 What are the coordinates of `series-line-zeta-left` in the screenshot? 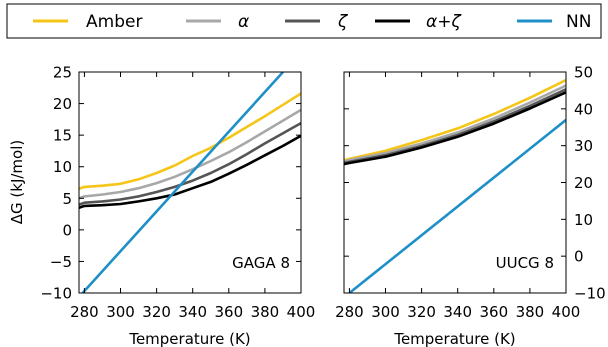 It's located at (190, 163).